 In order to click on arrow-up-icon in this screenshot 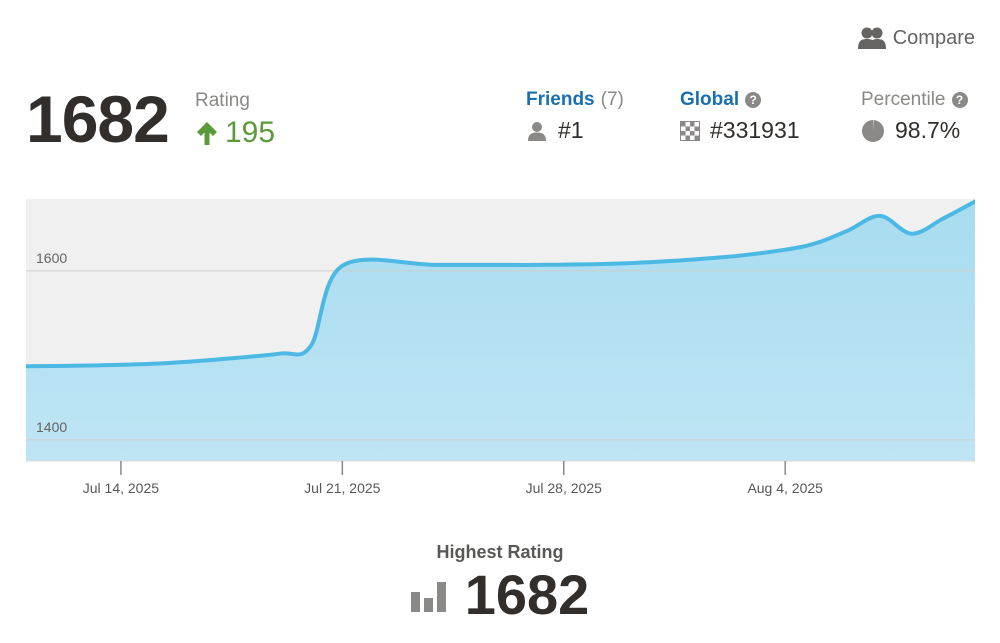, I will do `click(207, 133)`.